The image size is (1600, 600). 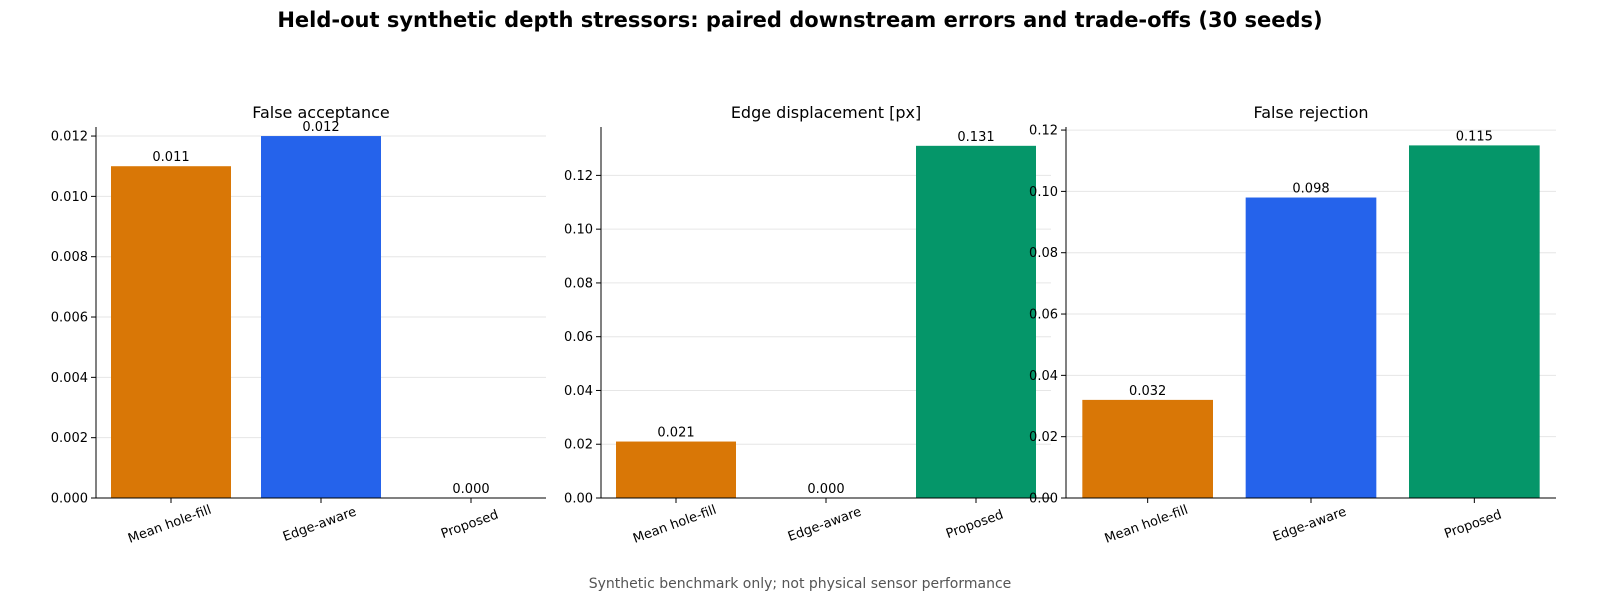 What do you see at coordinates (321, 112) in the screenshot?
I see `chart-title: False acceptance` at bounding box center [321, 112].